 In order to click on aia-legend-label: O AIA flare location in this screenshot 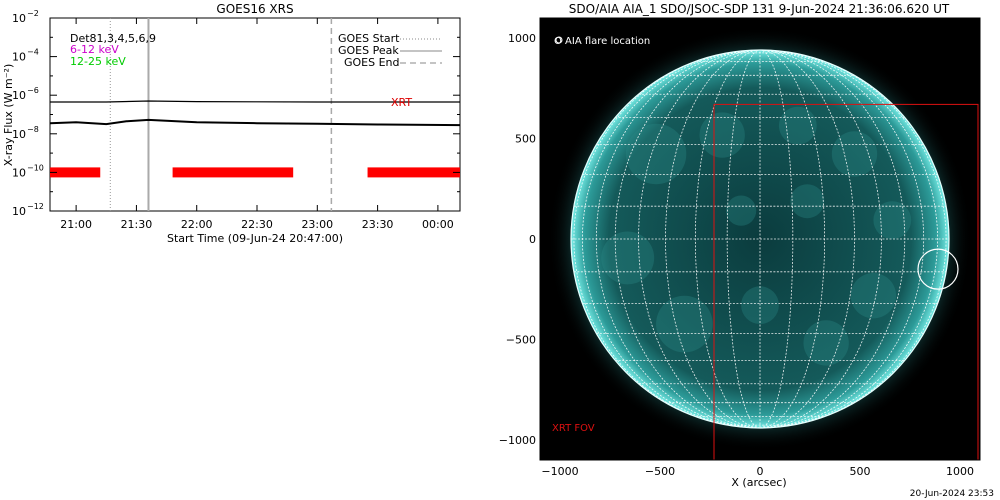, I will do `click(602, 41)`.